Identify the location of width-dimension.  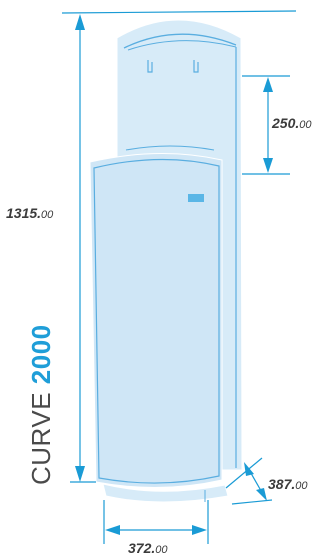
(156, 522).